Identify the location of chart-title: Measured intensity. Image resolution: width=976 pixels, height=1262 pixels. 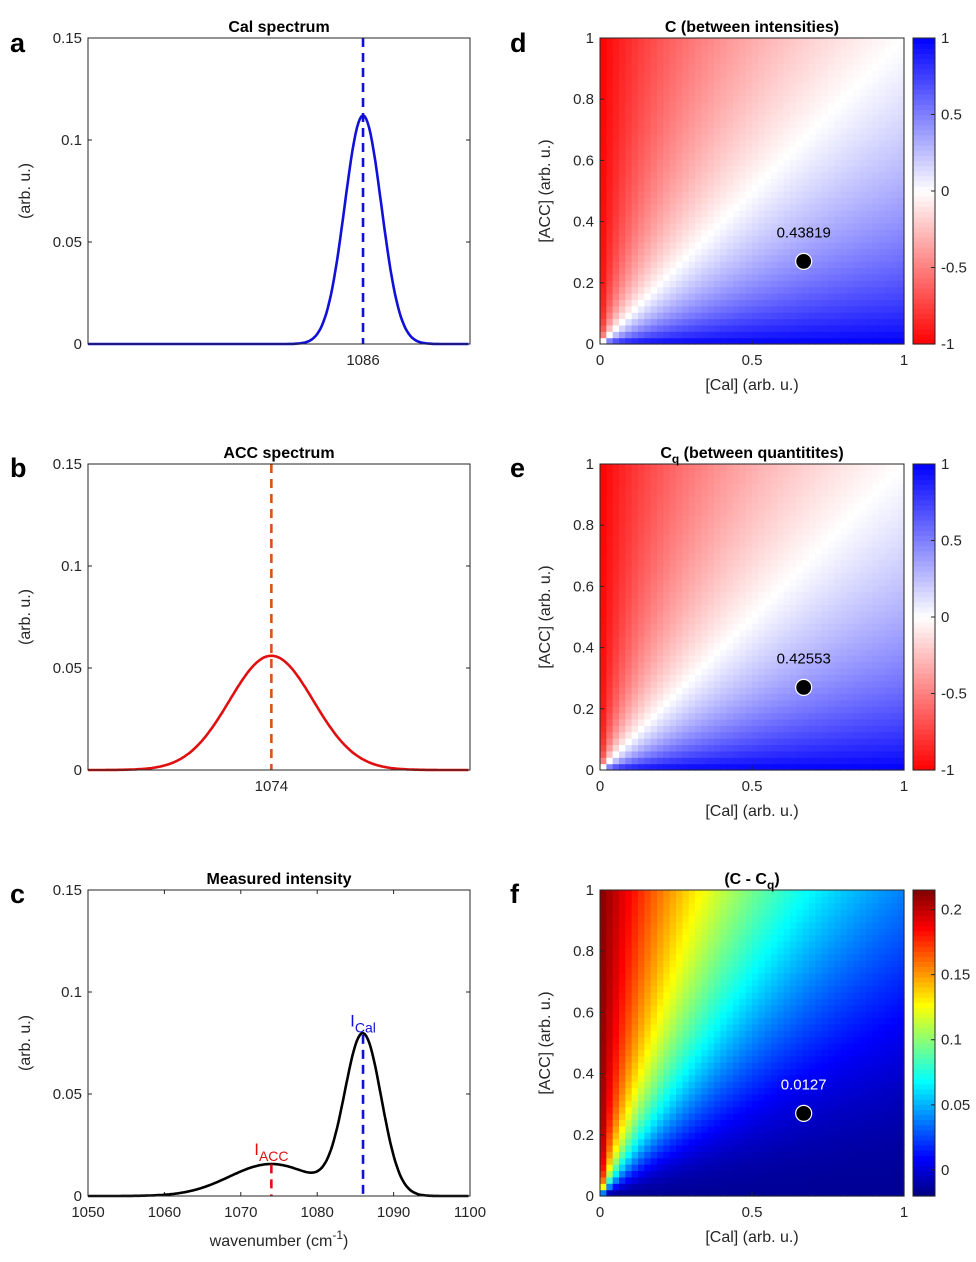
(279, 879).